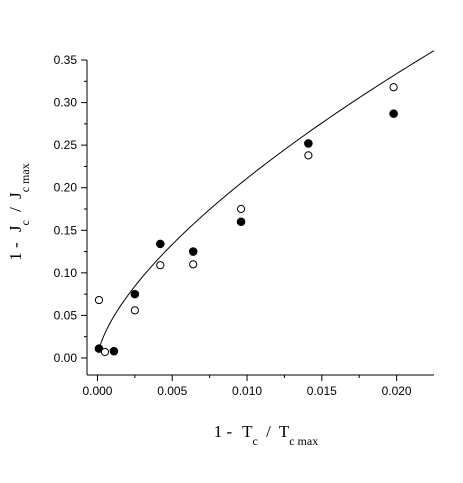 Image resolution: width=463 pixels, height=483 pixels. I want to click on x-tick-label: 0.005, so click(172, 391).